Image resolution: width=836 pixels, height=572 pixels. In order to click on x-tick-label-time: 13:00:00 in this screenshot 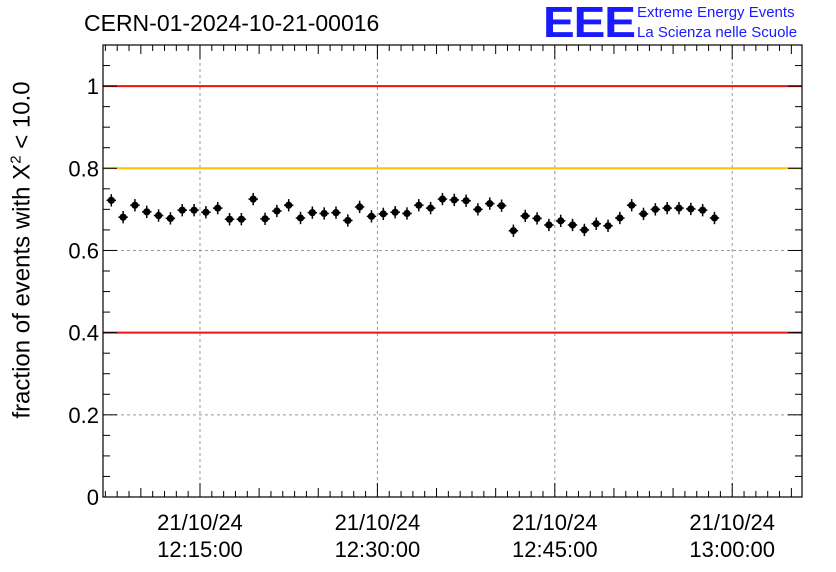, I will do `click(732, 549)`.